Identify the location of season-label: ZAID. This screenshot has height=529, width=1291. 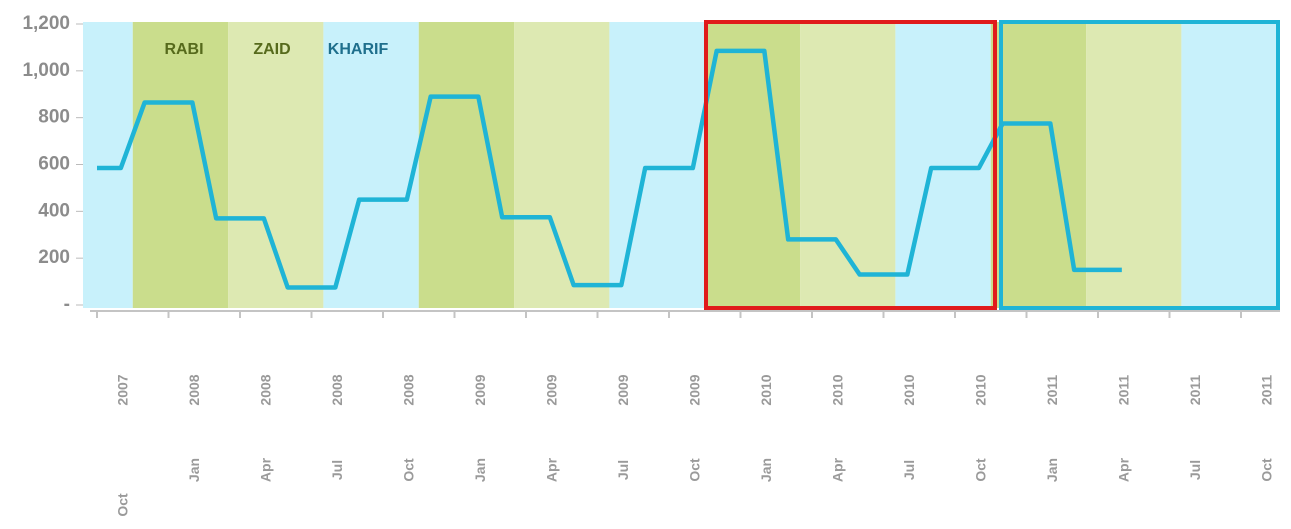
(271, 49).